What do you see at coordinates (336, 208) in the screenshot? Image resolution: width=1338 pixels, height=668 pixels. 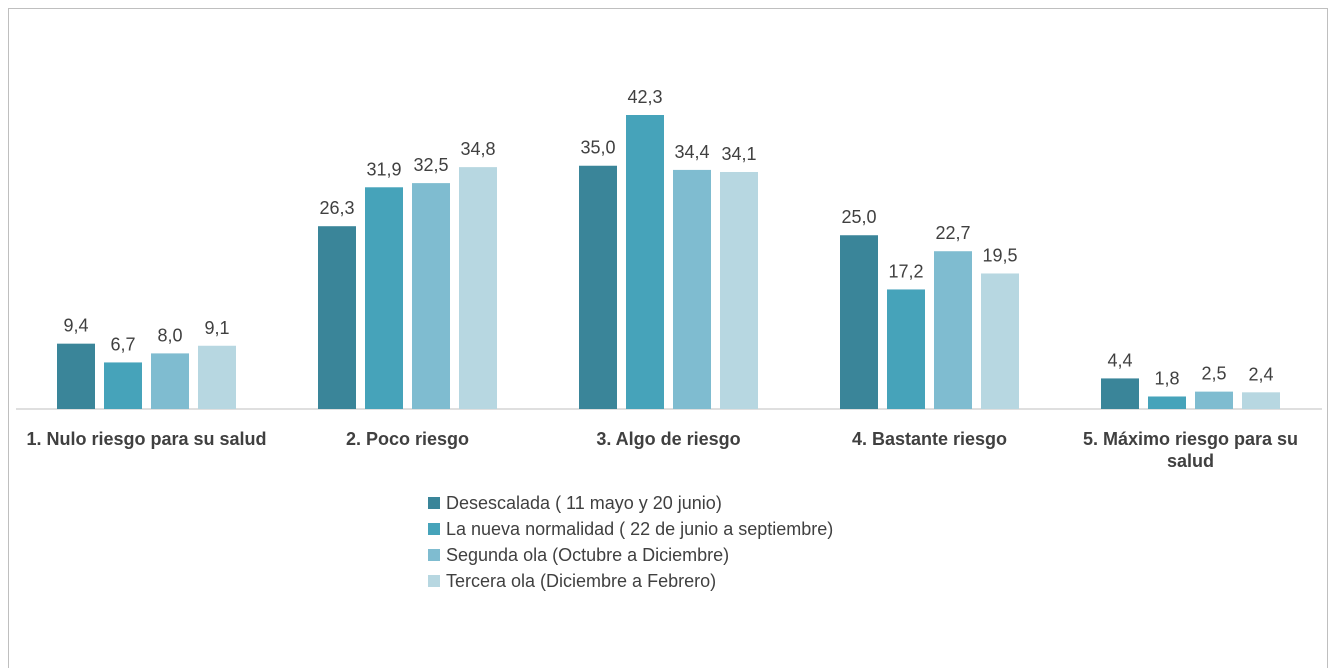 I see `value-label: 26,3` at bounding box center [336, 208].